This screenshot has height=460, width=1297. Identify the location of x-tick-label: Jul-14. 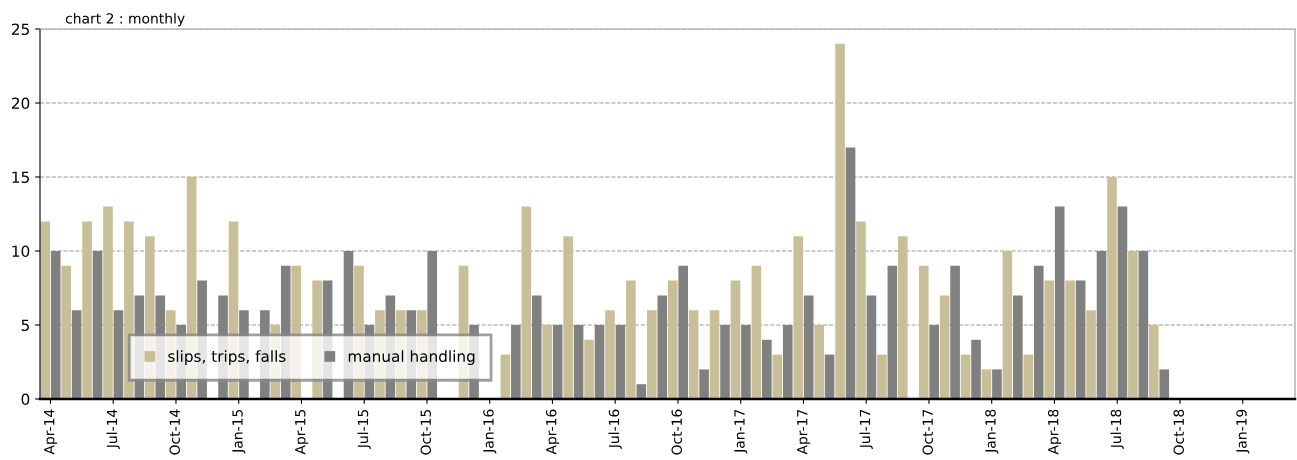
(113, 429).